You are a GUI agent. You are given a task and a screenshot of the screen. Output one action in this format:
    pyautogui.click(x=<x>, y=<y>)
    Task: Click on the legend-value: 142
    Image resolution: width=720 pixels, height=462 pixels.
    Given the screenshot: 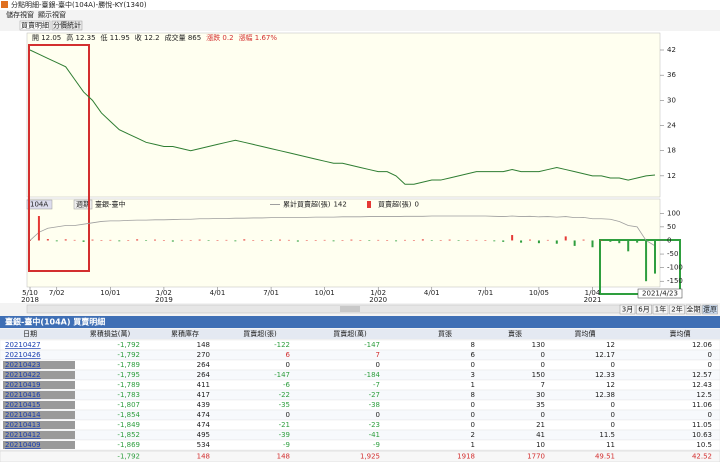 What is the action you would take?
    pyautogui.click(x=339, y=205)
    